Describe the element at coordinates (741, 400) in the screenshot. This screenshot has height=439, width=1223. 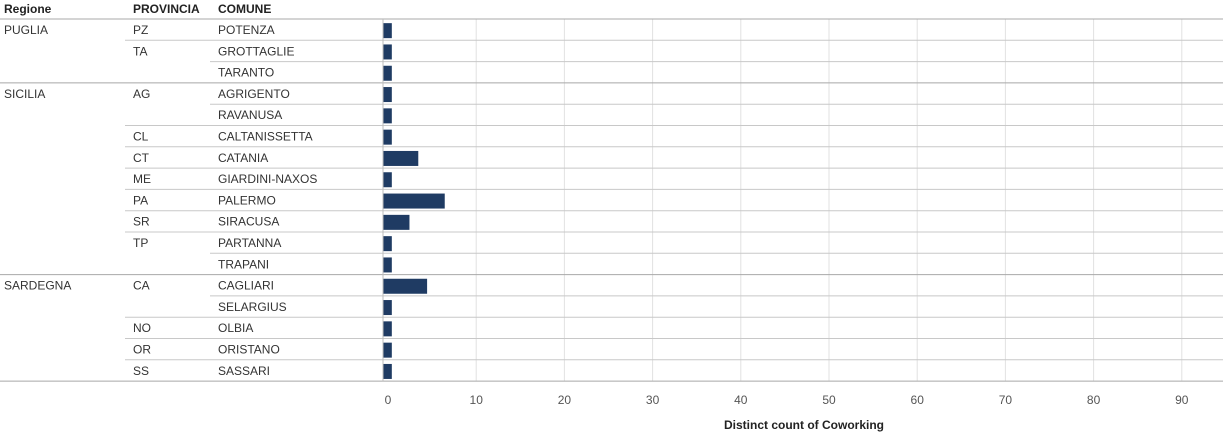
I see `x-tick-label: 40` at that location.